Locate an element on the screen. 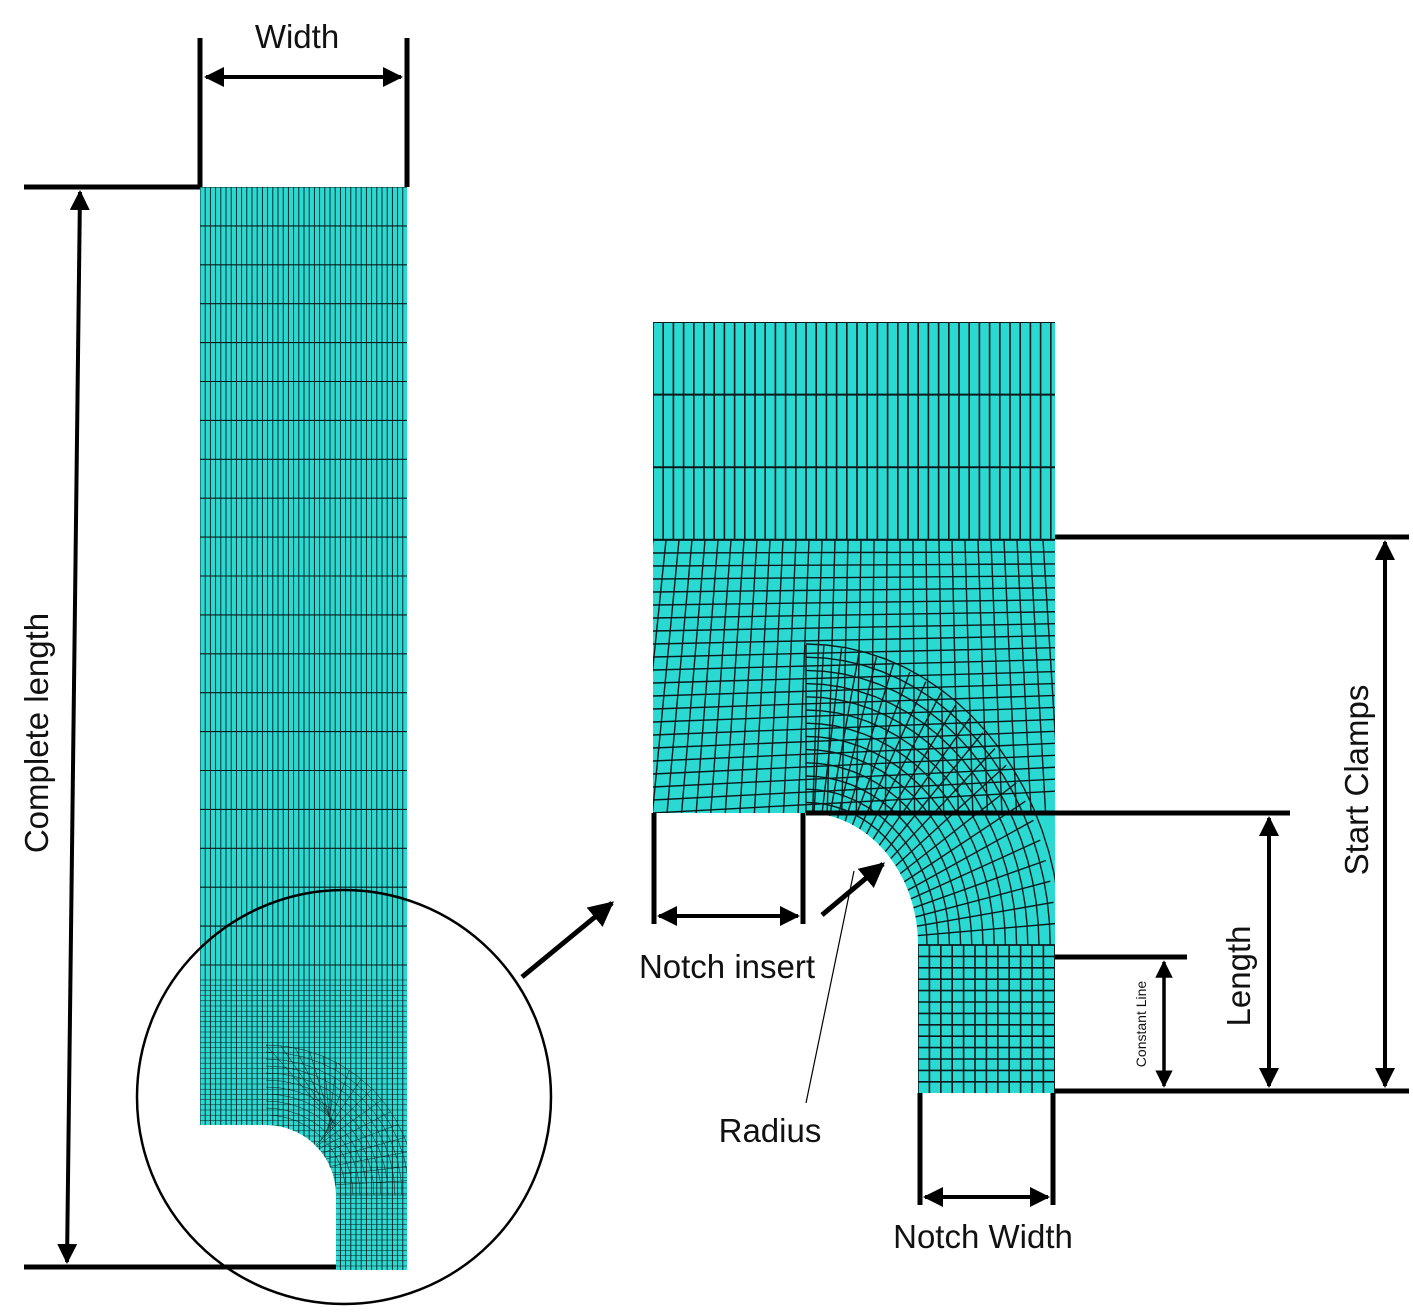 The image size is (1413, 1314). complete-length-arrow is located at coordinates (73, 727).